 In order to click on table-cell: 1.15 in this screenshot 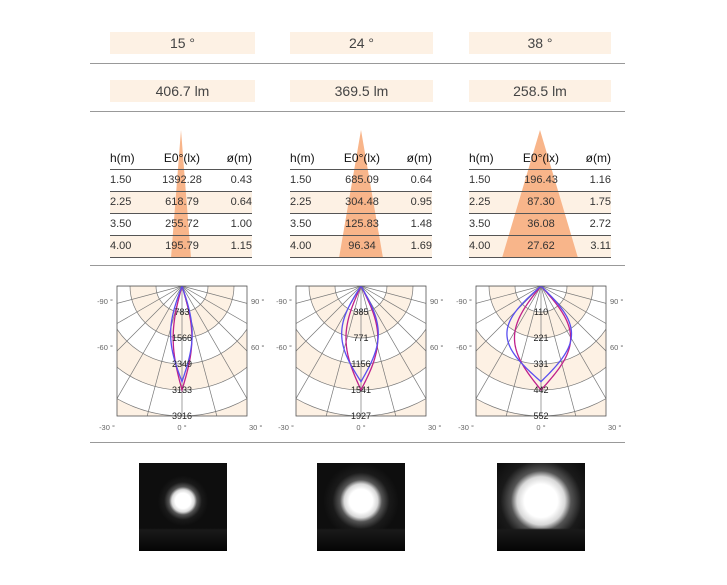, I will do `click(241, 246)`.